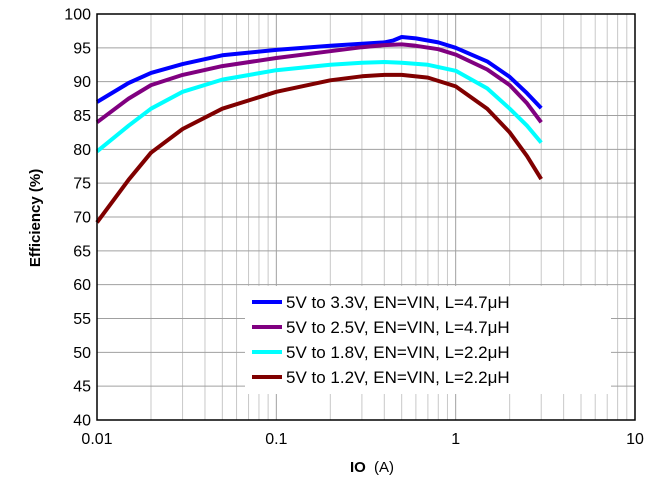 The image size is (658, 485). I want to click on y-tick-label: 70, so click(82, 218).